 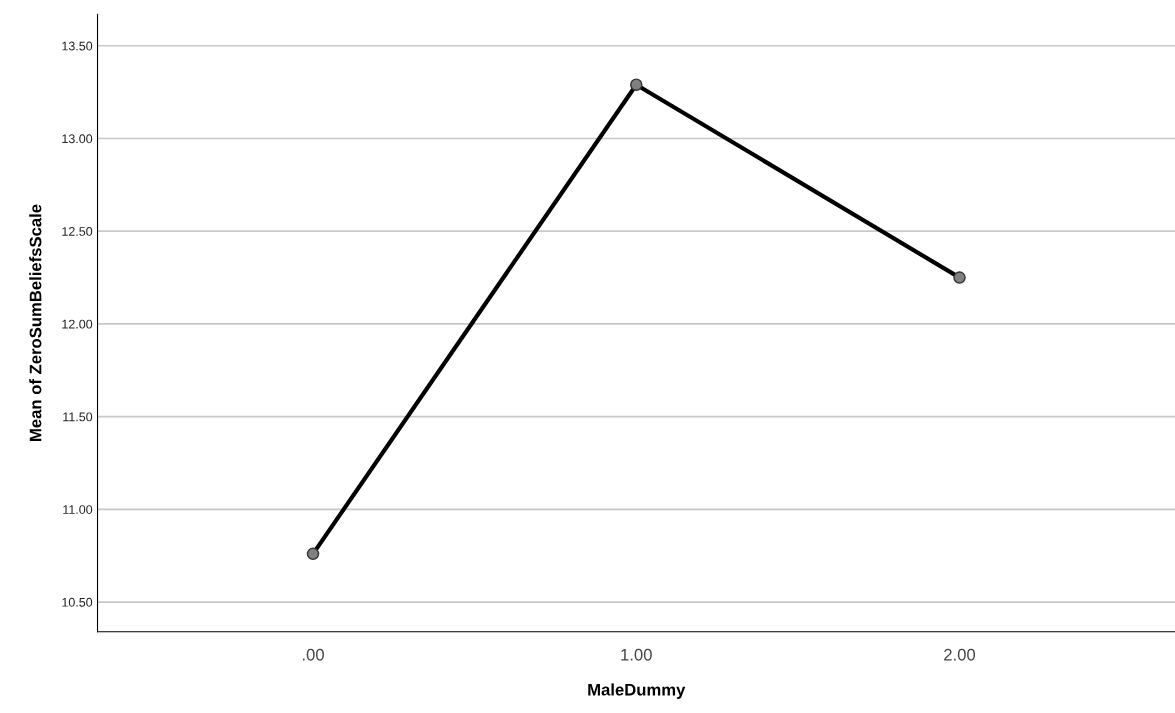 What do you see at coordinates (77, 324) in the screenshot?
I see `y-tick-label: 12.00` at bounding box center [77, 324].